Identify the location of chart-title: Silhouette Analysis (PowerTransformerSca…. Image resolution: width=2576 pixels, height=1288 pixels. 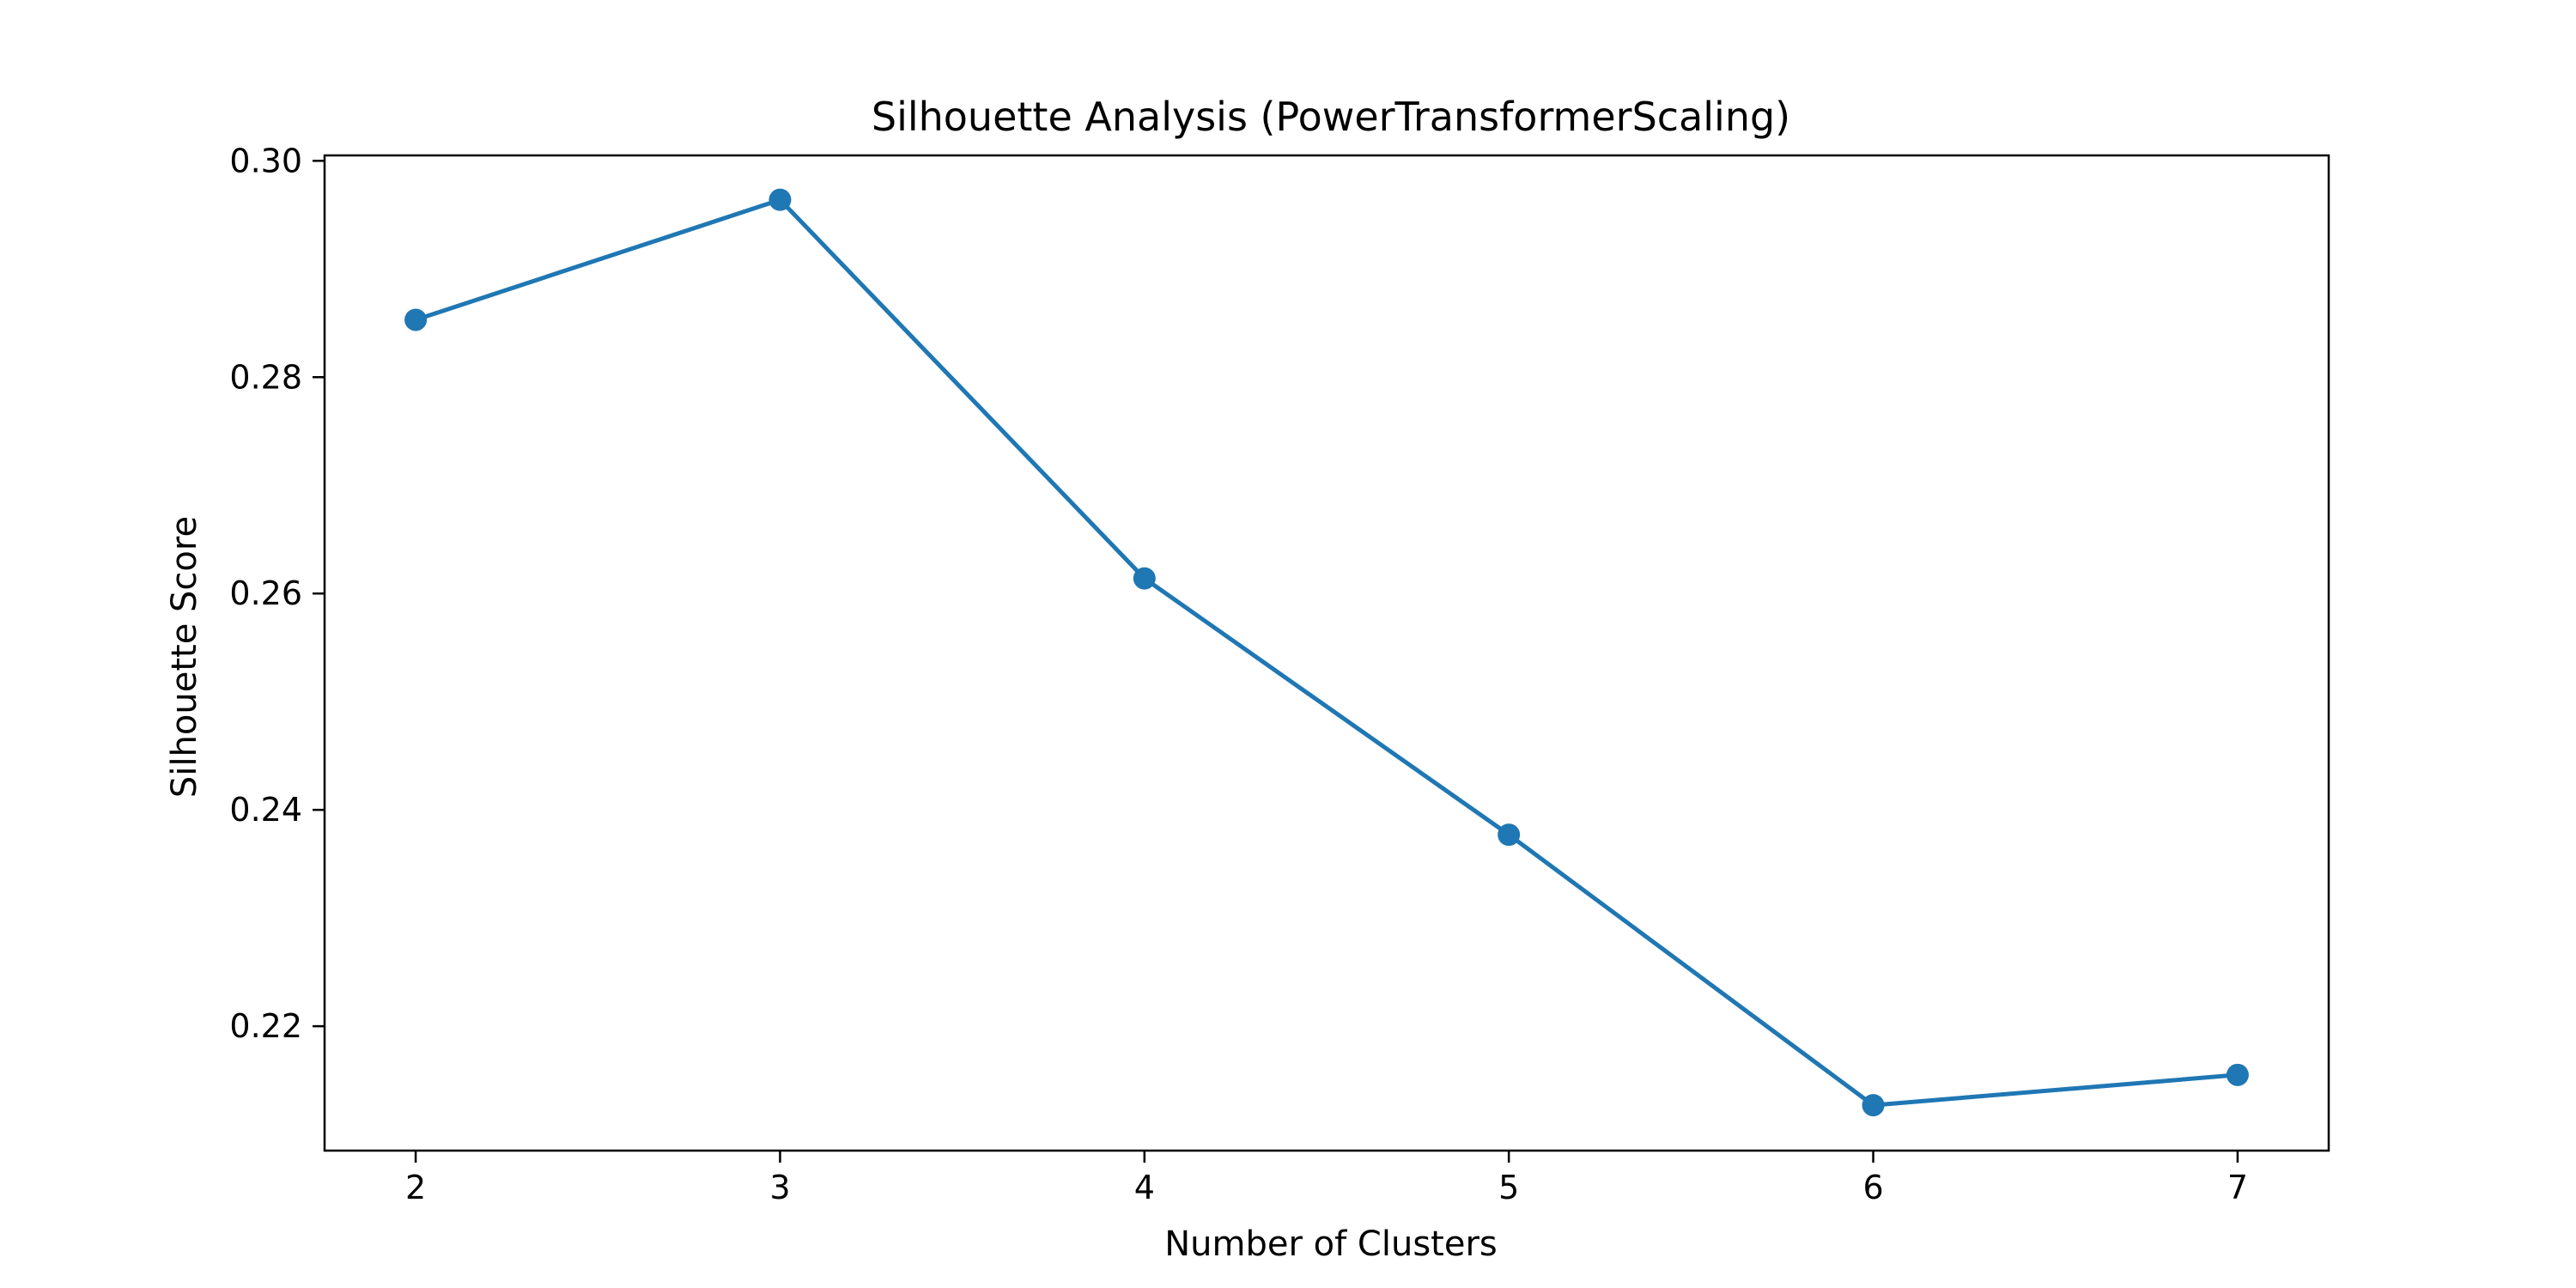
(1331, 117).